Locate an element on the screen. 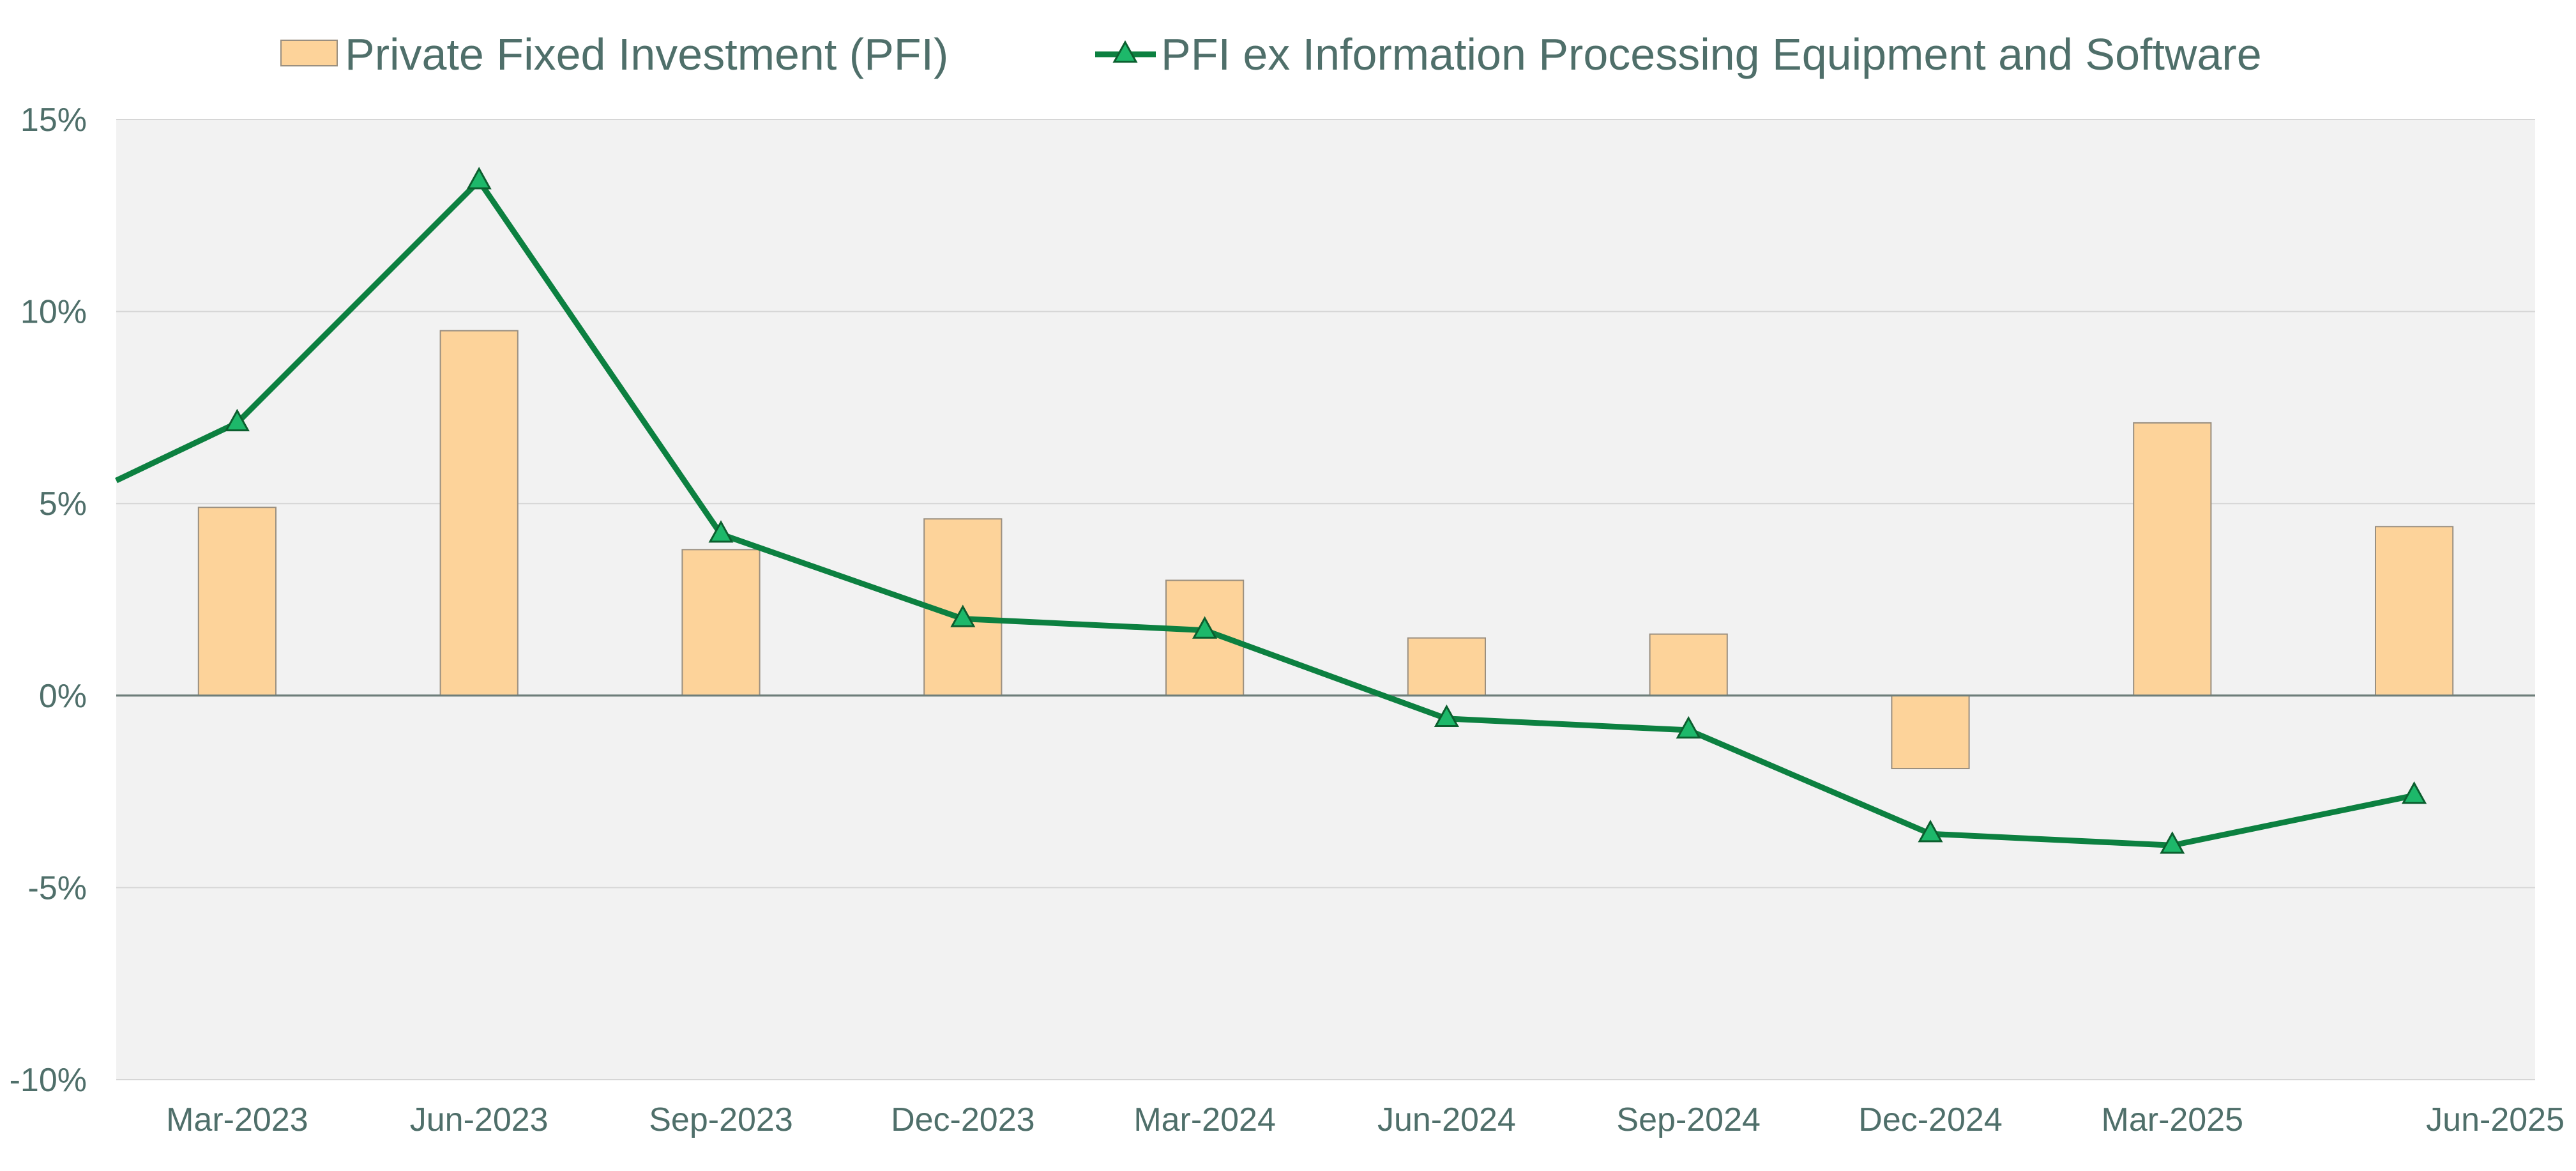 The height and width of the screenshot is (1171, 2576). legend-bar-swatch is located at coordinates (309, 53).